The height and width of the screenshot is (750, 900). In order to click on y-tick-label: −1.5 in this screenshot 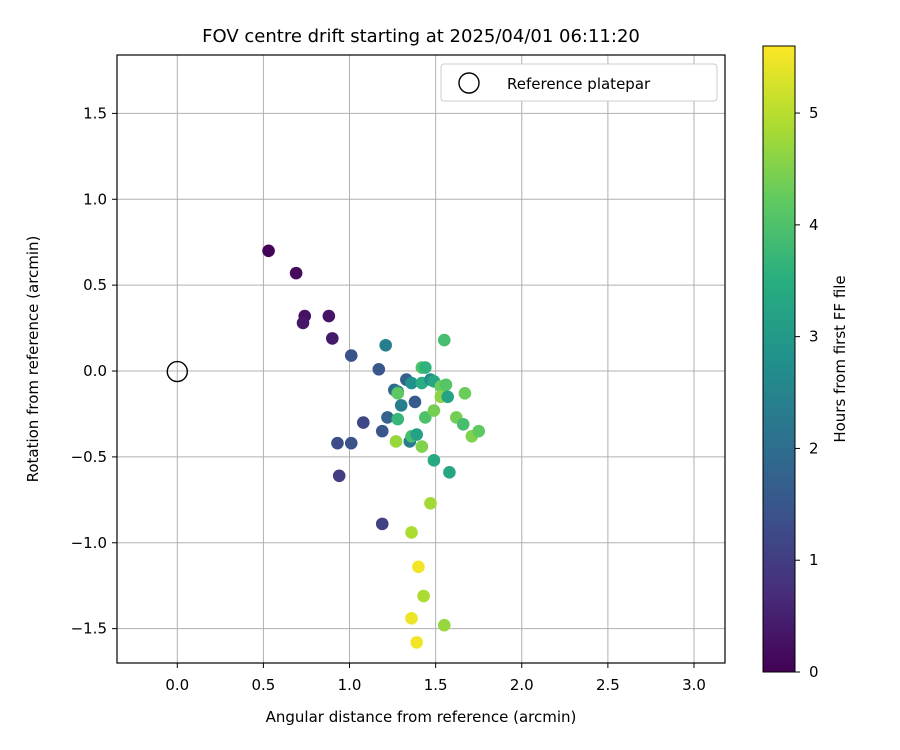, I will do `click(89, 629)`.